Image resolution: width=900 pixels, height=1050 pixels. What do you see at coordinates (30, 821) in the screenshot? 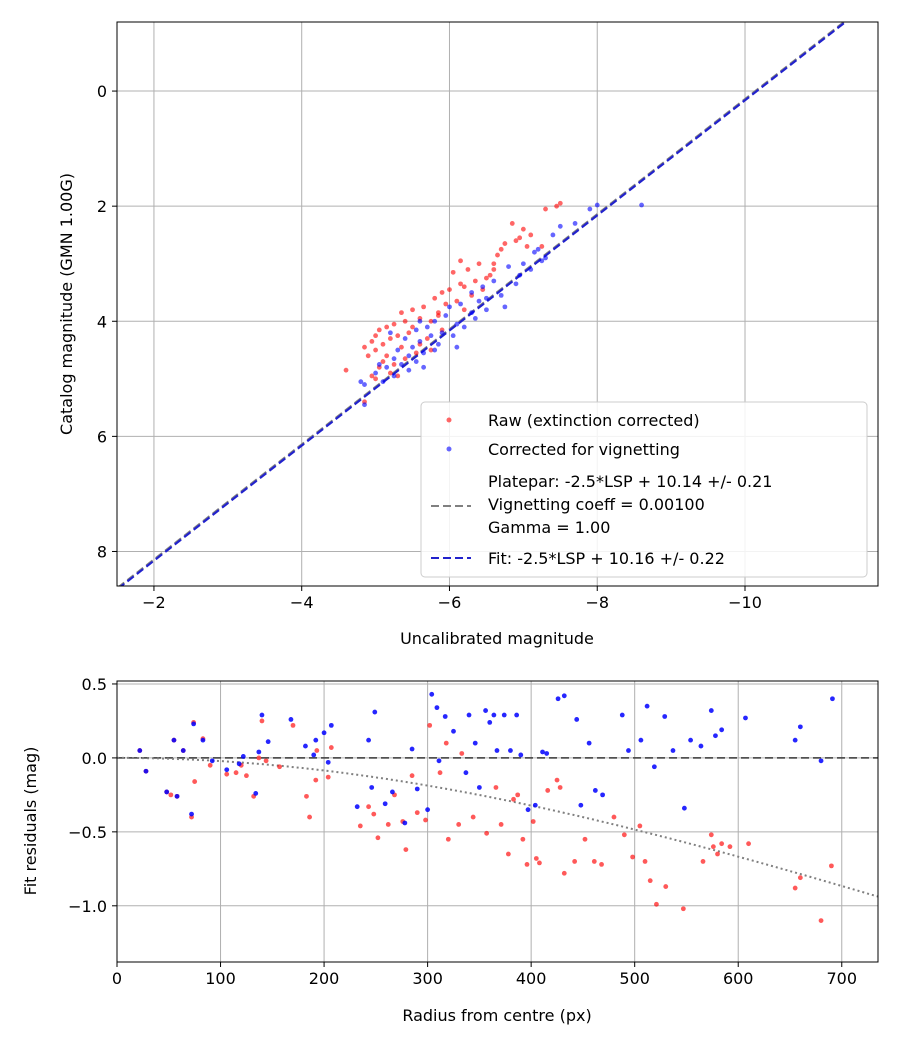
I see `bottom-y-axis-label: Fit residuals (mag)` at bounding box center [30, 821].